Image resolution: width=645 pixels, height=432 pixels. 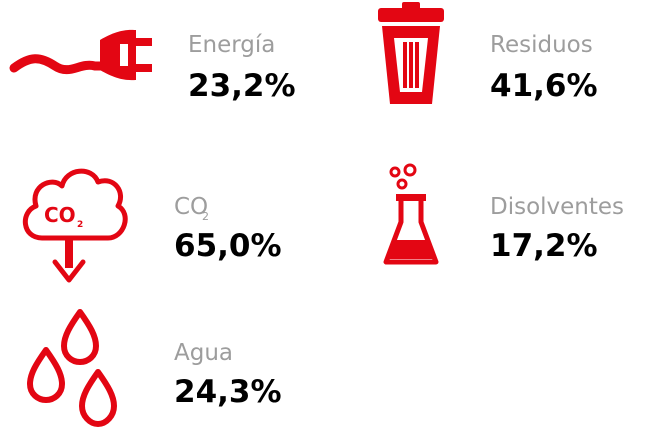 What do you see at coordinates (72, 368) in the screenshot?
I see `drops-icon` at bounding box center [72, 368].